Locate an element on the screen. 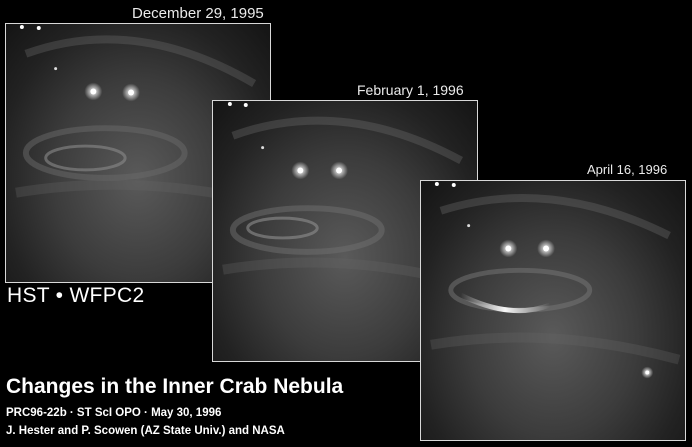  date-label-apr-1996: April 16, 1996 is located at coordinates (627, 169).